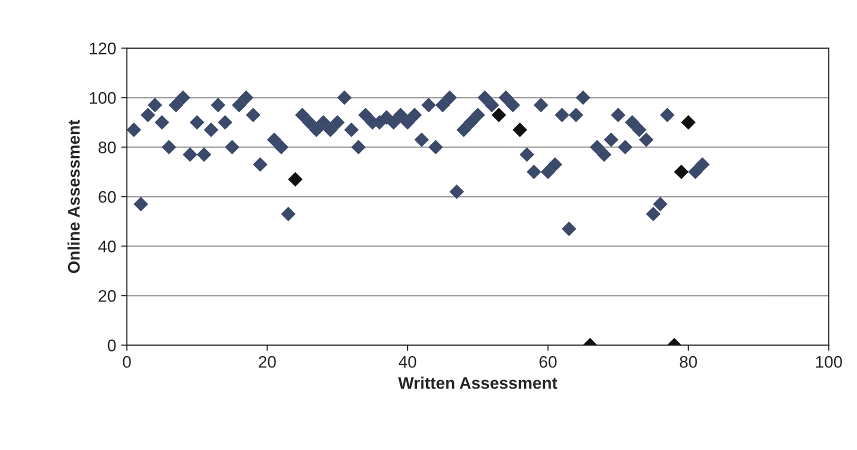  What do you see at coordinates (103, 48) in the screenshot?
I see `y-tick-label: 120` at bounding box center [103, 48].